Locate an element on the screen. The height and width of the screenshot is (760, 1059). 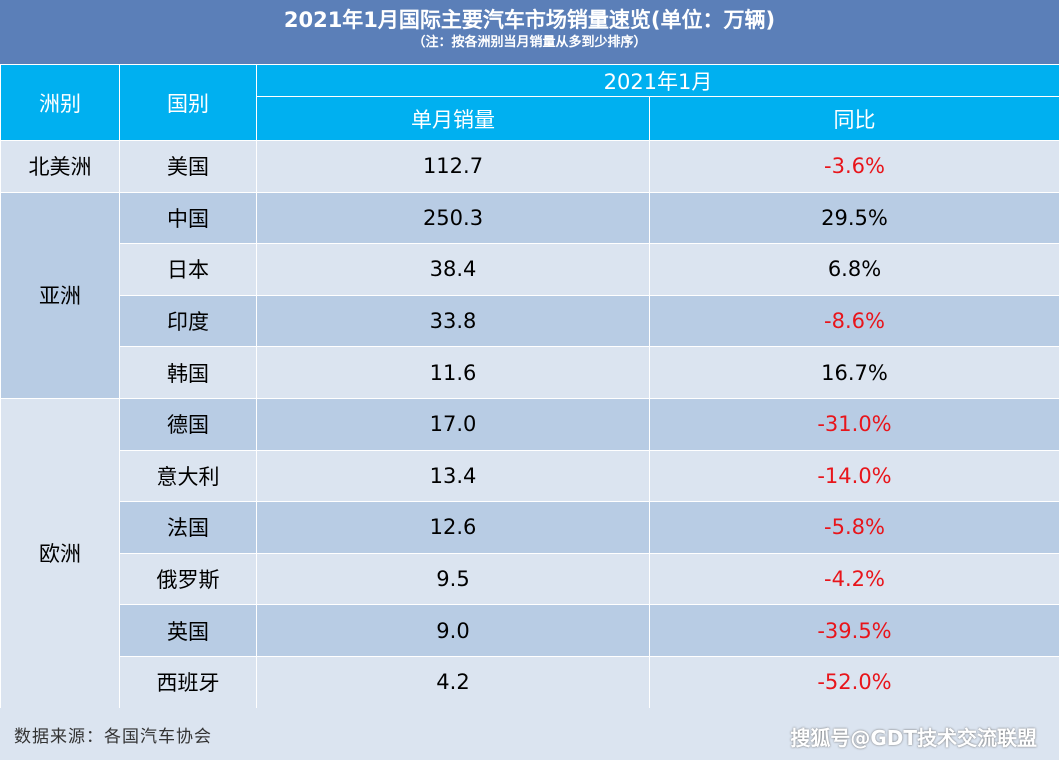
yoy-cell: 6.8% is located at coordinates (854, 269).